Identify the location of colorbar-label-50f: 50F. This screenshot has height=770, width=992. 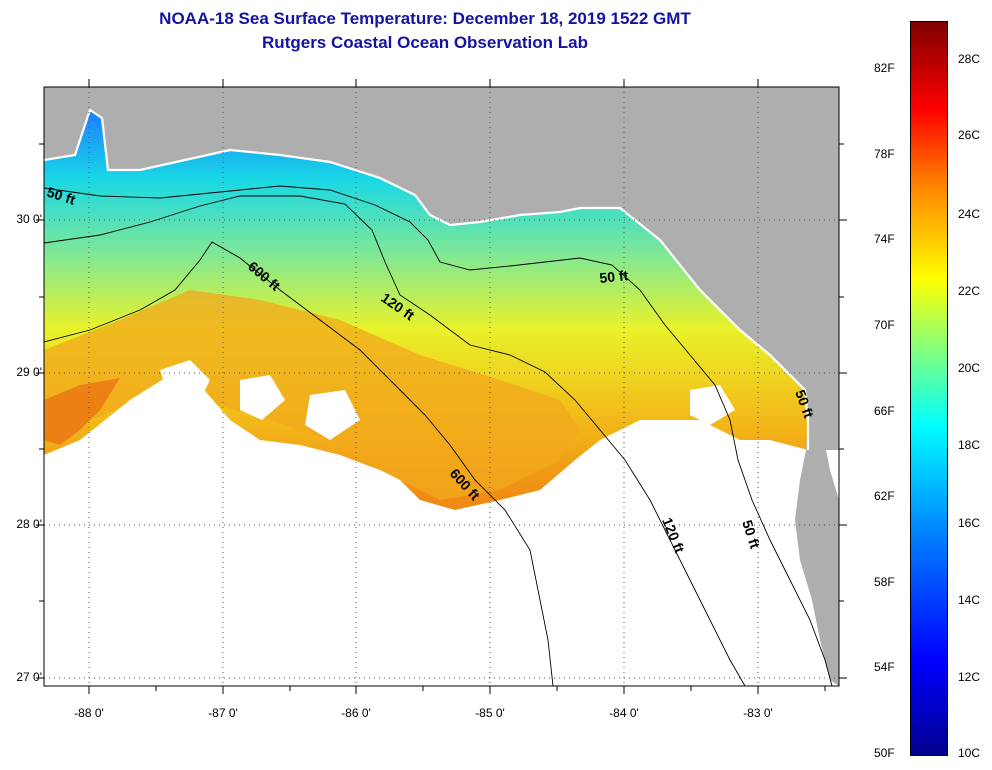
(884, 753).